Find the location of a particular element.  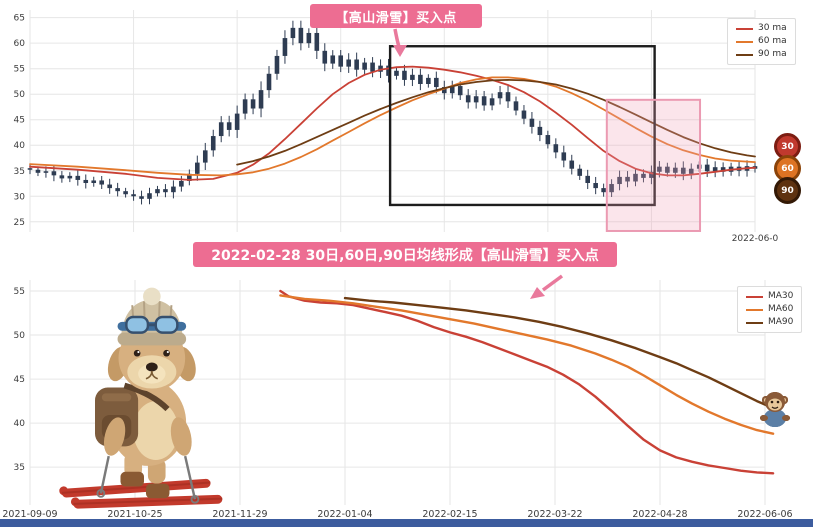

legend-item-ma60: MA60 is located at coordinates (769, 309).